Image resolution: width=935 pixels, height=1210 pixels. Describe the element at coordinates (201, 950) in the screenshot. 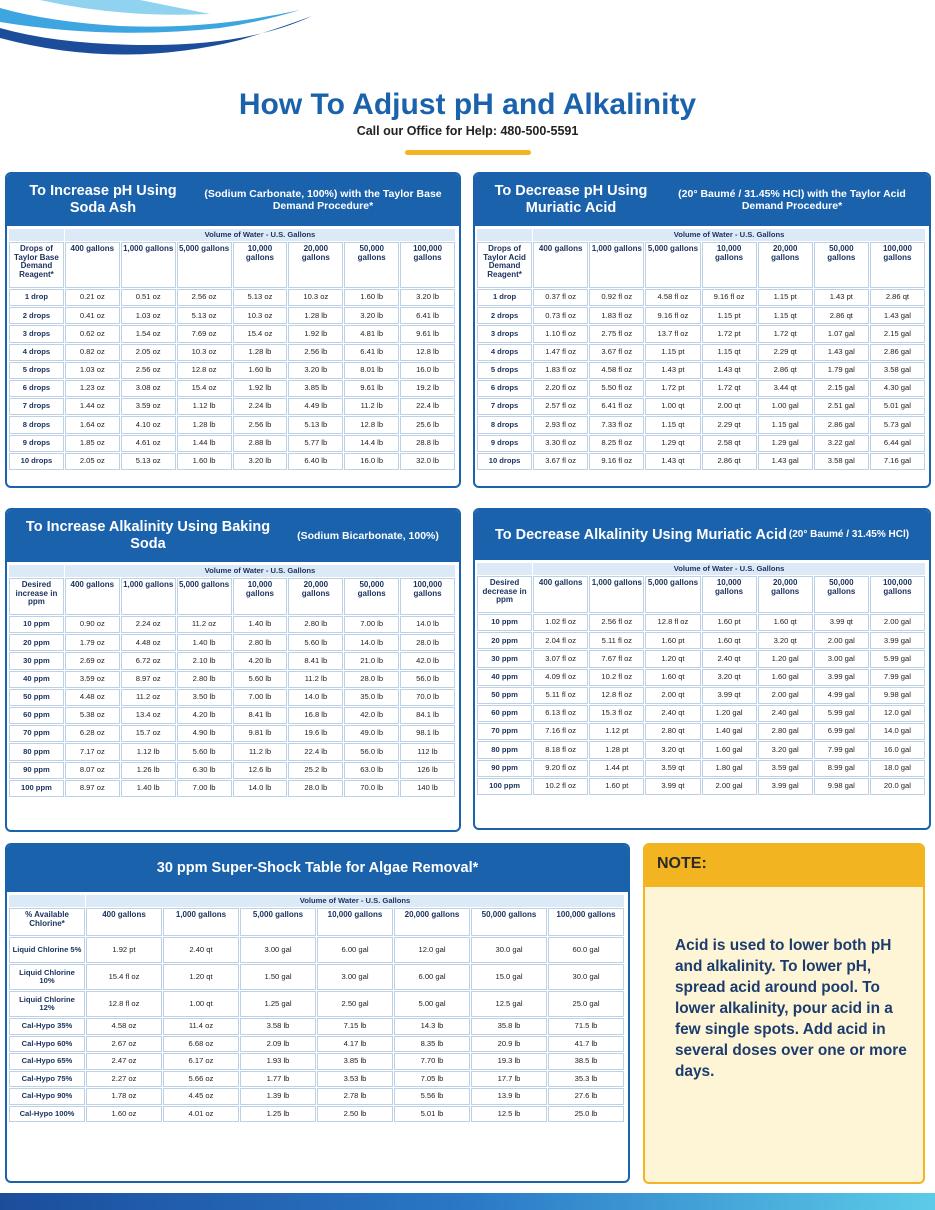

I see `table-cell: 2.40 qt` at that location.